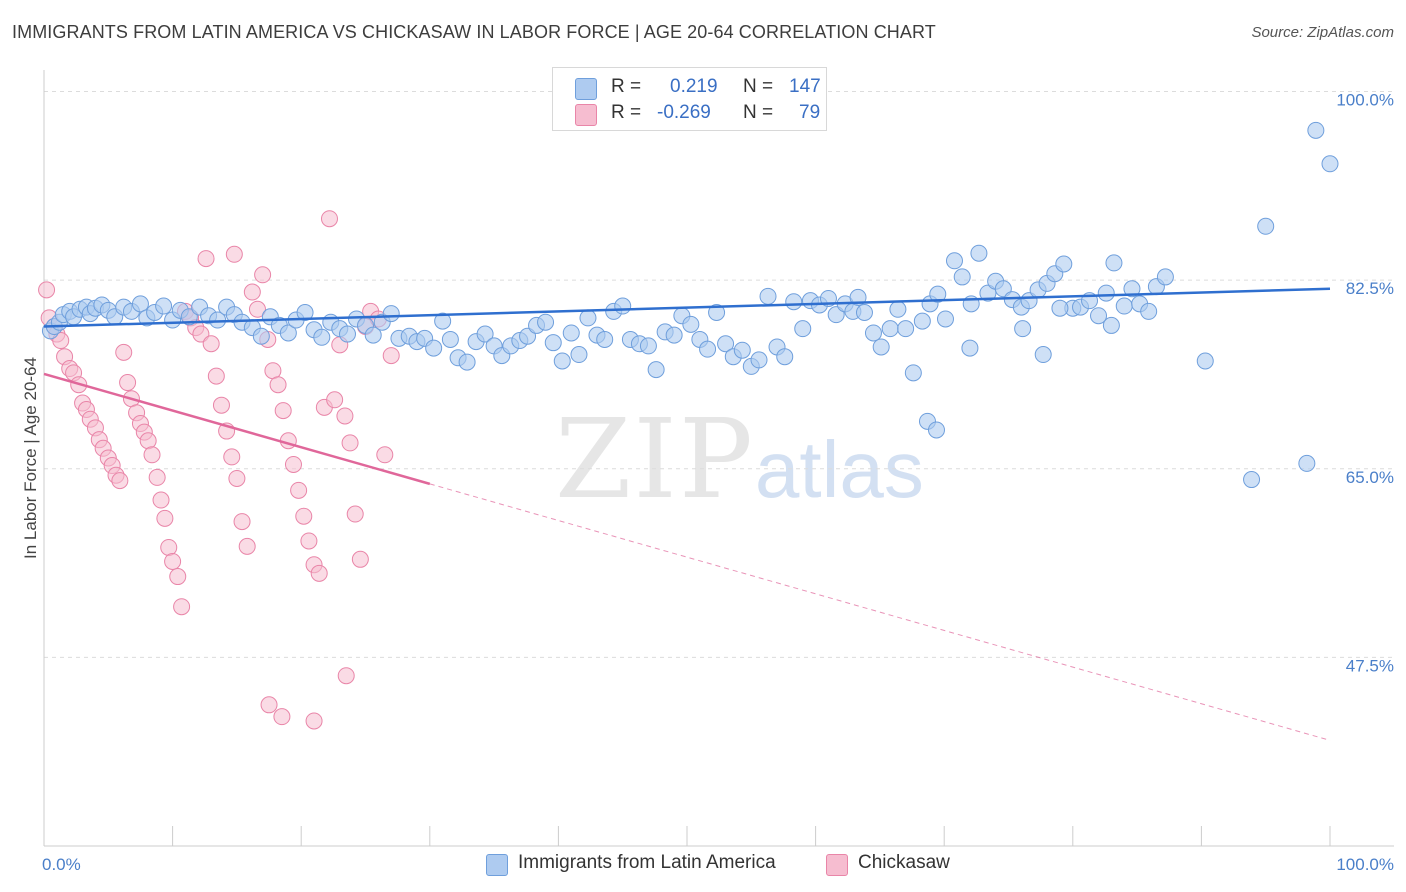 The width and height of the screenshot is (1406, 892). Describe the element at coordinates (805, 86) in the screenshot. I see `legend-n-value: 147` at that location.